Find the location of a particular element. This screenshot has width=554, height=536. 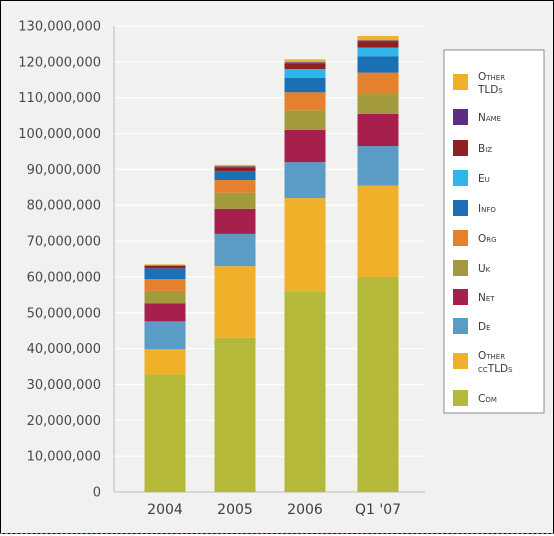

legend-label: Net is located at coordinates (486, 298).